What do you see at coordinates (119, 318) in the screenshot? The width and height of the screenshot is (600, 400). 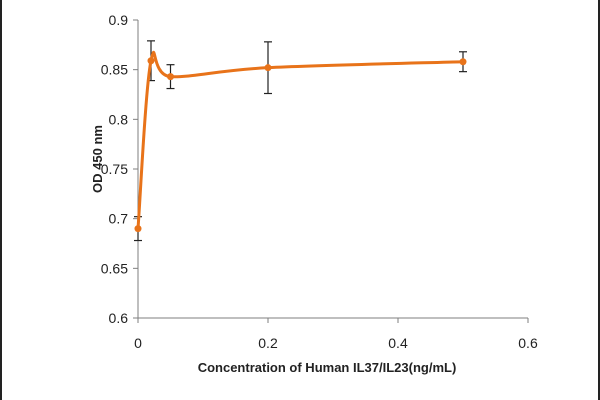 I see `y-tick-label: 0.6` at bounding box center [119, 318].